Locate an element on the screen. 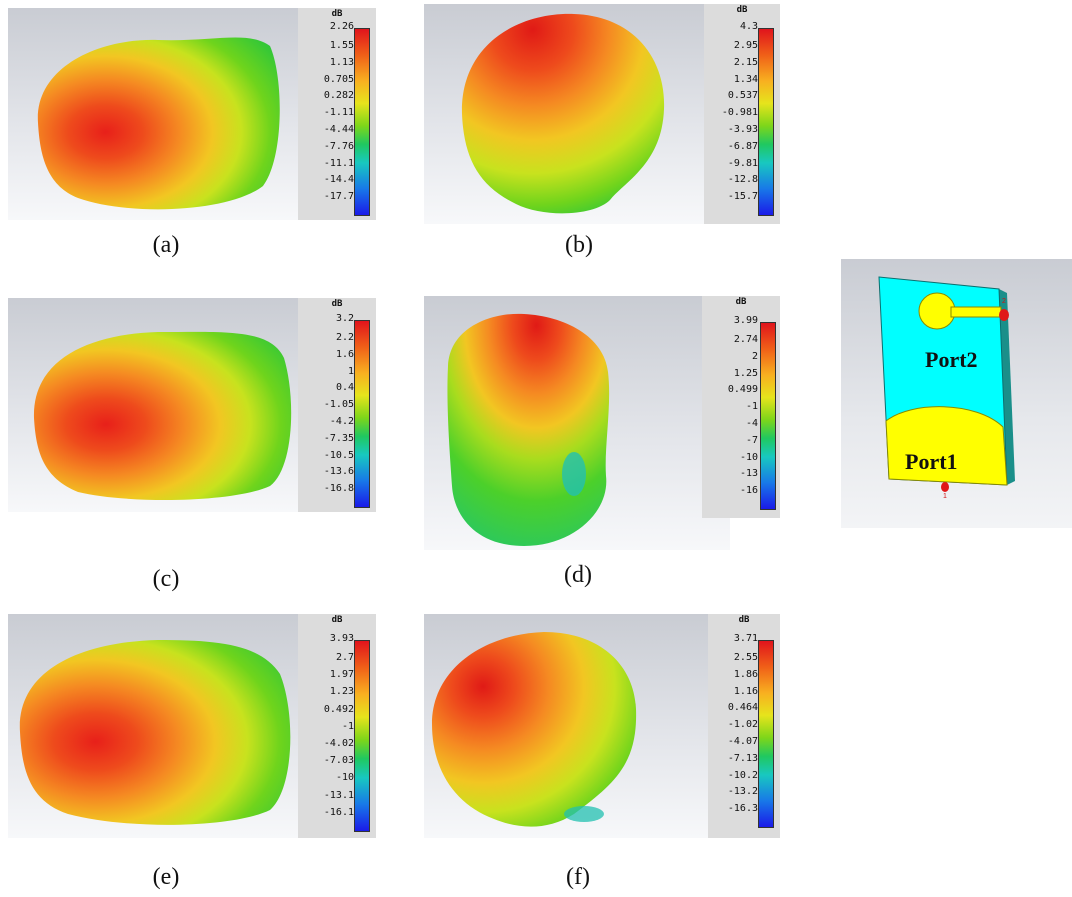  colorbar-tick-label: -1.02 is located at coordinates (742, 725).